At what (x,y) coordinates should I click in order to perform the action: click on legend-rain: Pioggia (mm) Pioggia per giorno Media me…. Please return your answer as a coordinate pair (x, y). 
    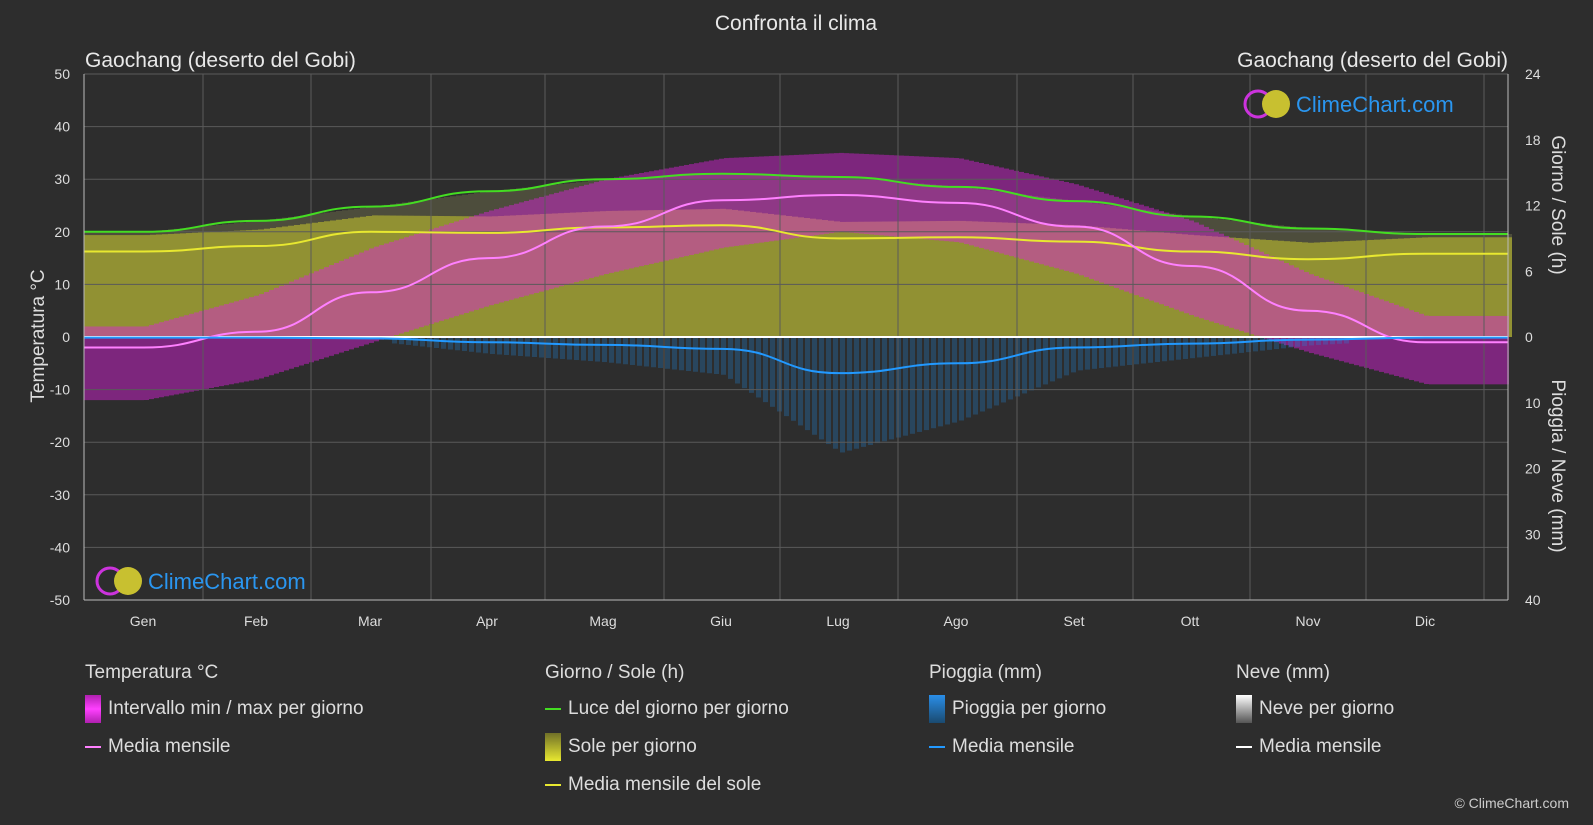
    Looking at the image, I should click on (1017, 714).